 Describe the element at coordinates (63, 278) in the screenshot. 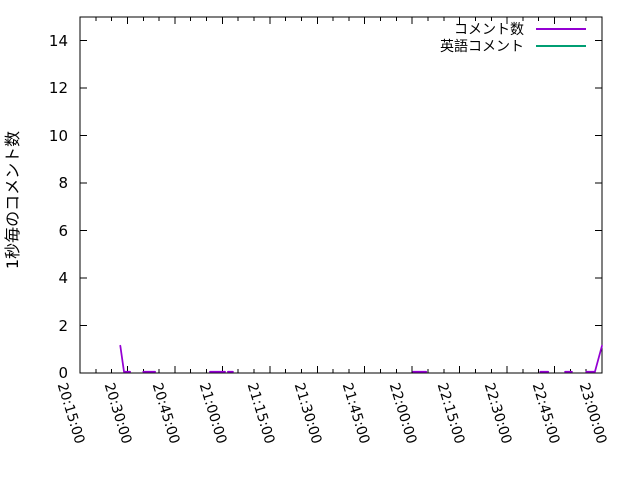

I see `y-tick-label: 4` at that location.